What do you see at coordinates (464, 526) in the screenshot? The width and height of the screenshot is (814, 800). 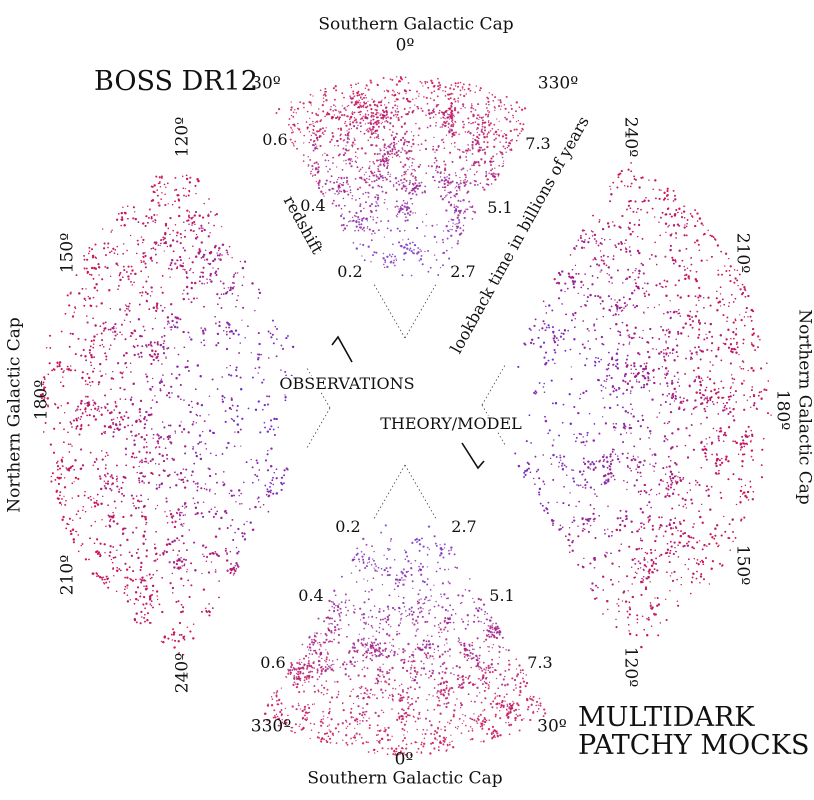 I see `lookback-tick-bottom-2.7: 2.7` at bounding box center [464, 526].